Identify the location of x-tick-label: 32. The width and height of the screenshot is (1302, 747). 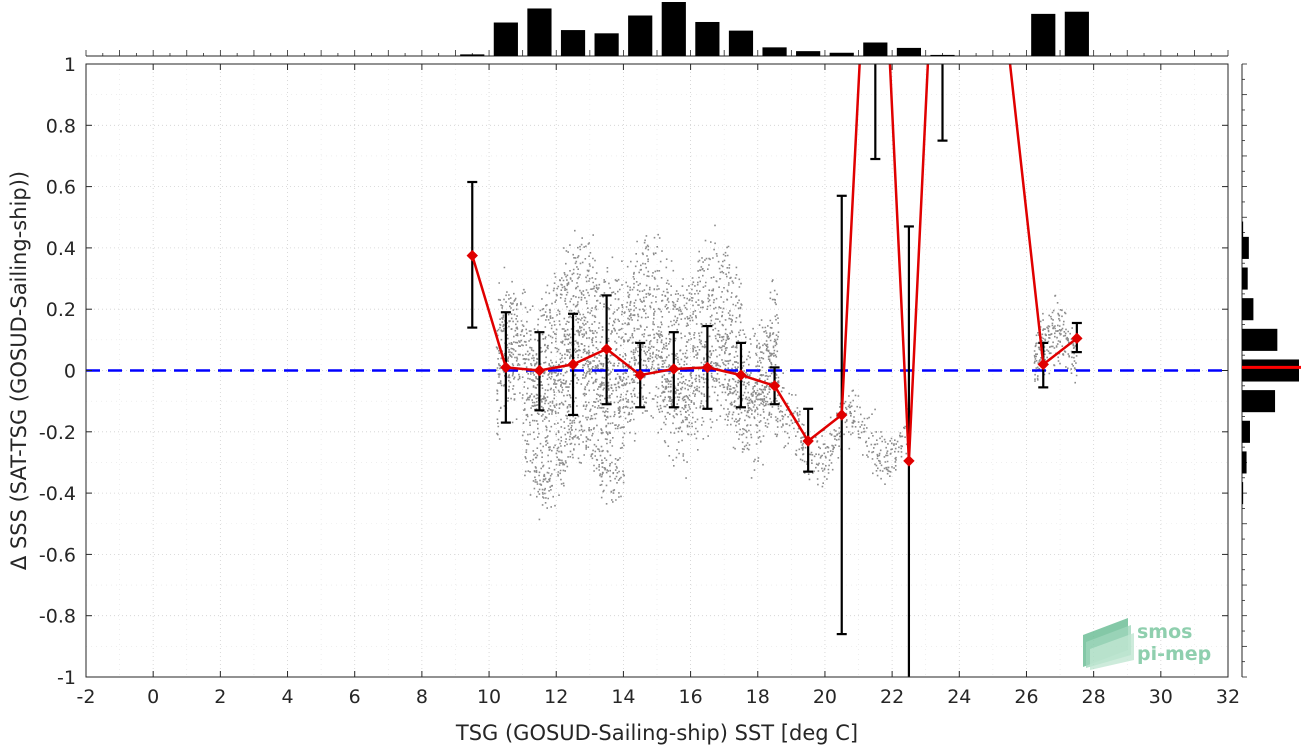
(1228, 697).